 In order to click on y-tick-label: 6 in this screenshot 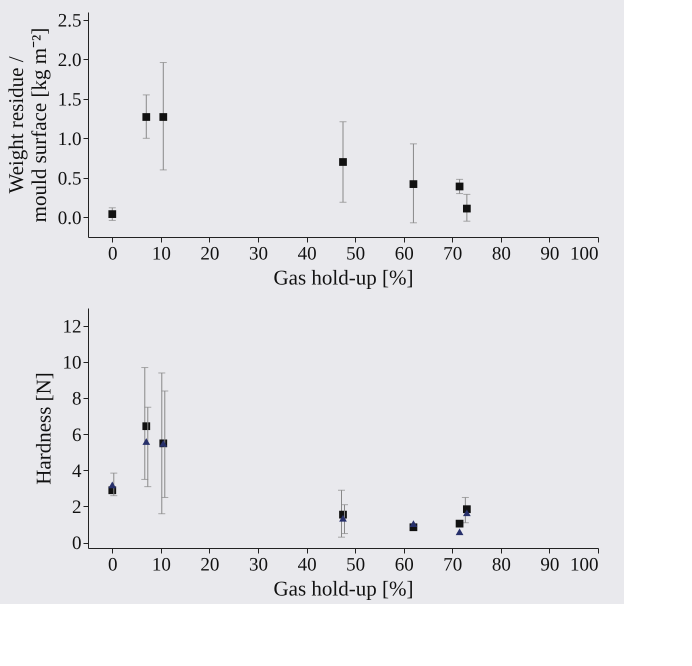, I will do `click(77, 435)`.